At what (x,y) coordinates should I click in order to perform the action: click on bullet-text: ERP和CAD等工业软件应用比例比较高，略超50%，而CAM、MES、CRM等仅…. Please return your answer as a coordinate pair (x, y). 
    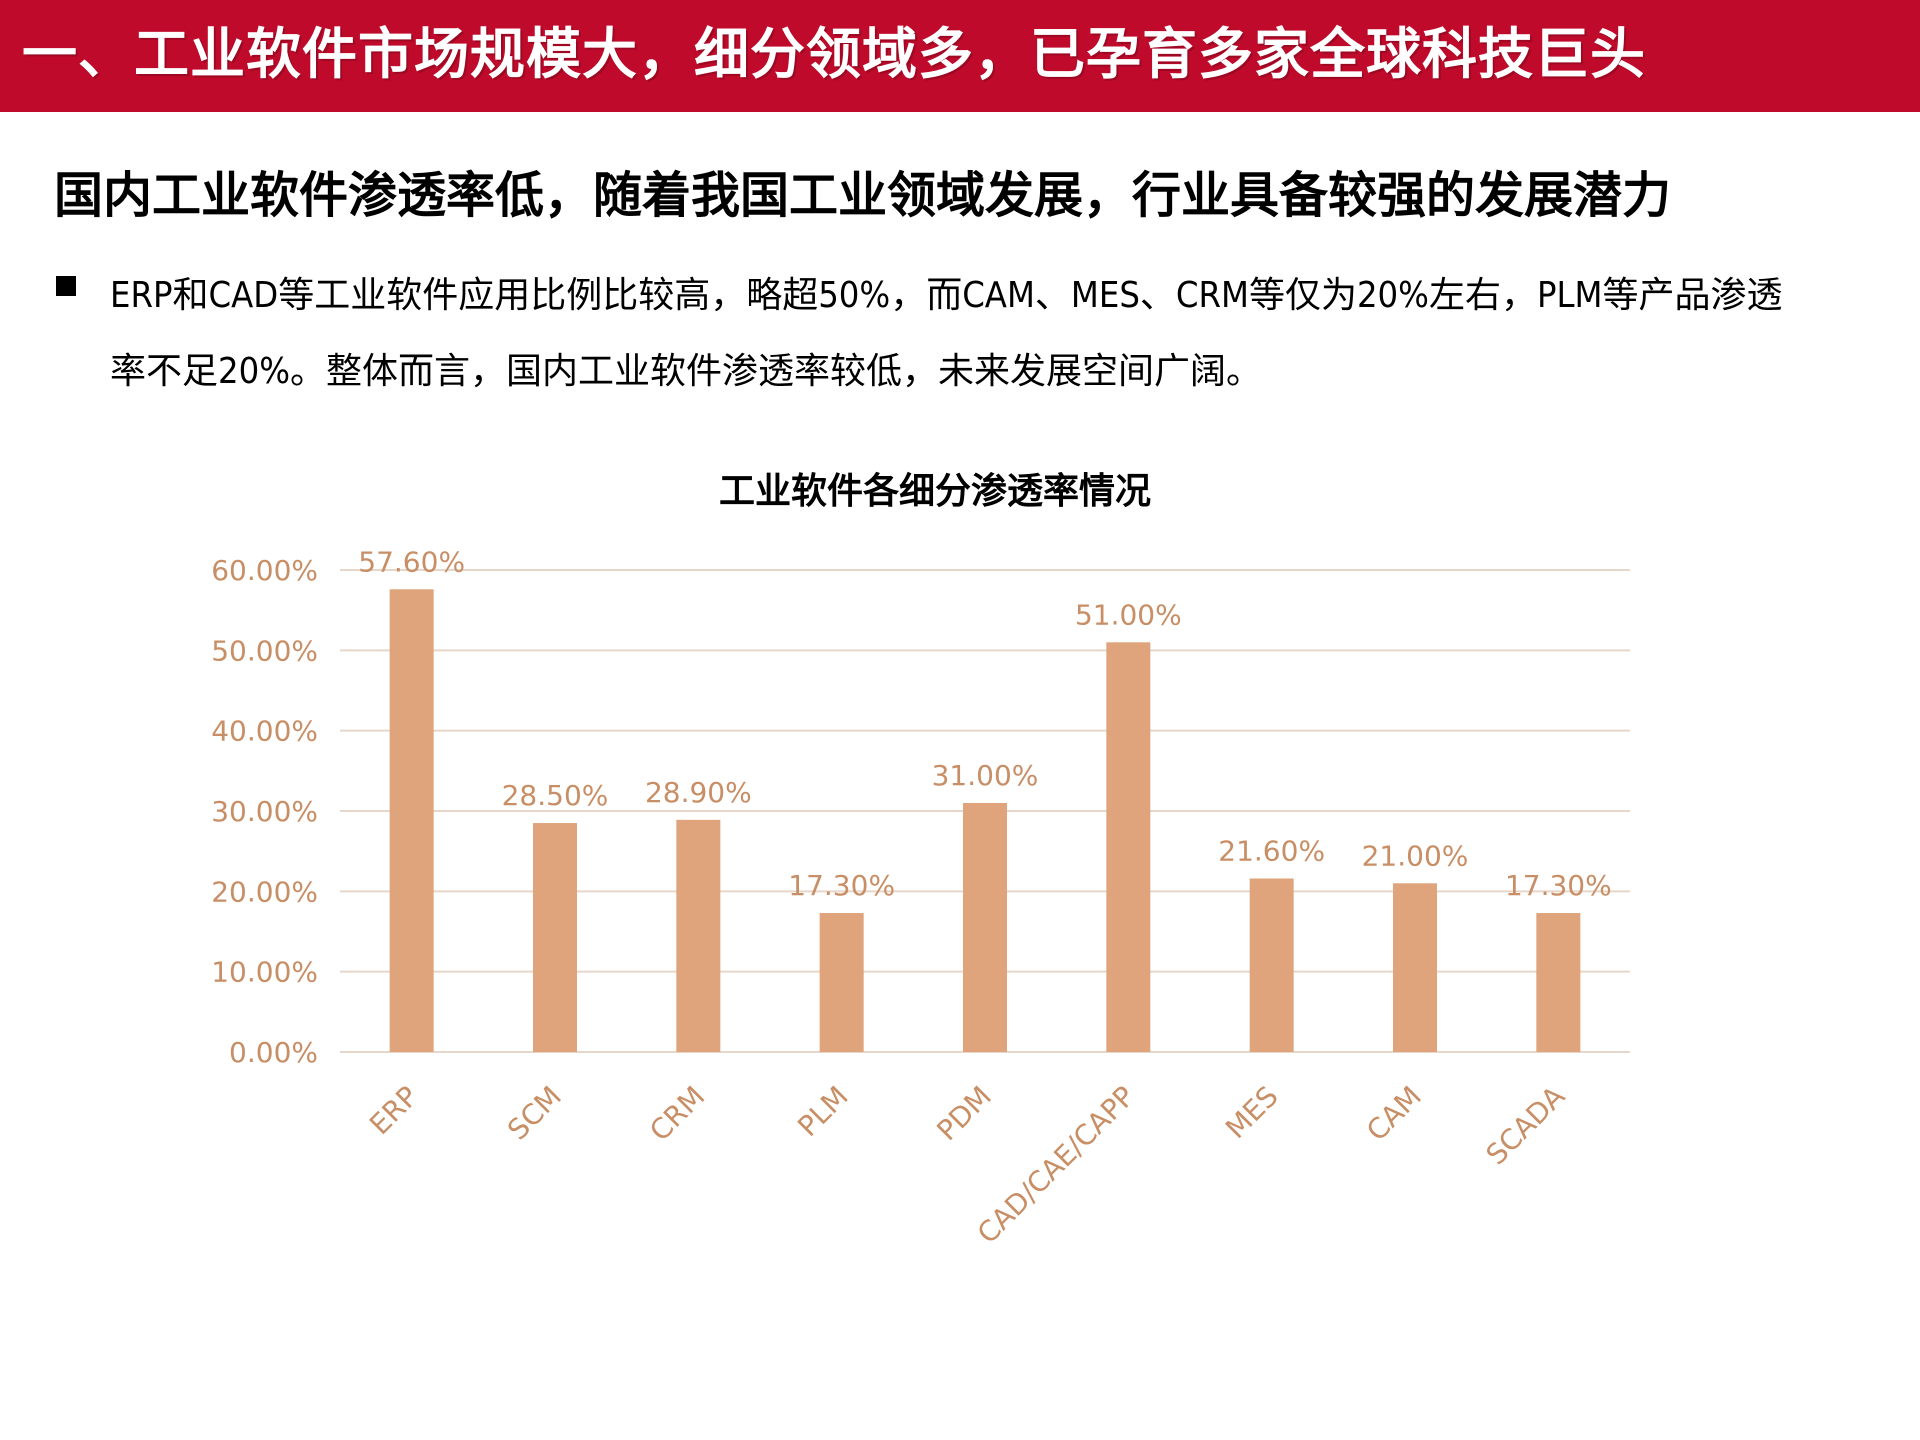
    Looking at the image, I should click on (946, 333).